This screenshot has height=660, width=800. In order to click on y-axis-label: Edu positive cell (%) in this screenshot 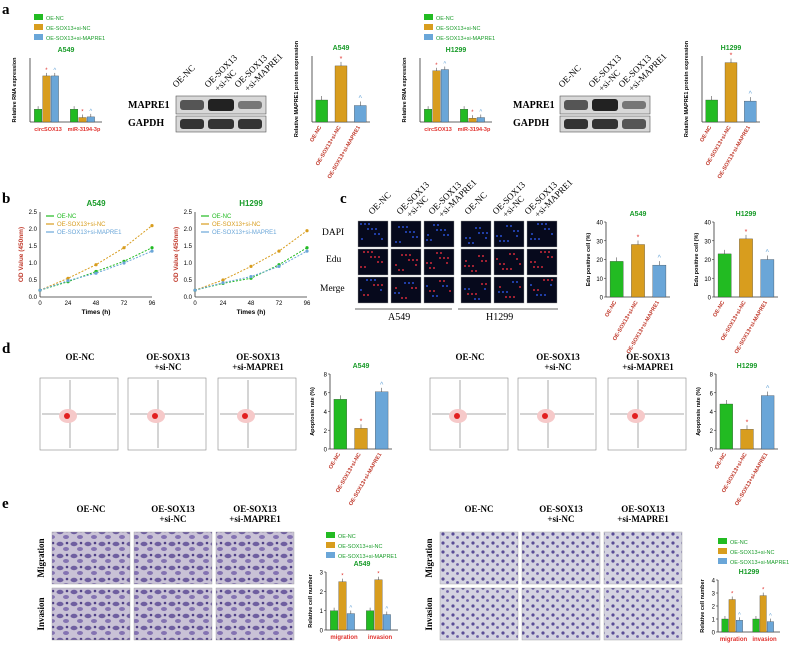, I will do `click(697, 260)`.